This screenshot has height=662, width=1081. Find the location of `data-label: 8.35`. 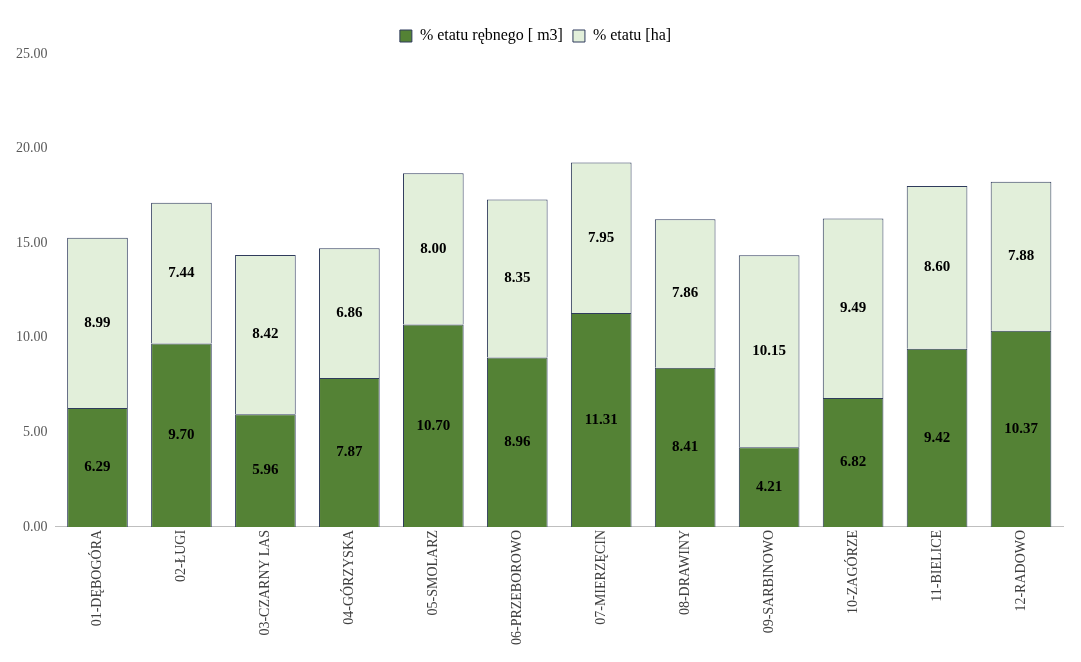

data-label: 8.35 is located at coordinates (517, 277).